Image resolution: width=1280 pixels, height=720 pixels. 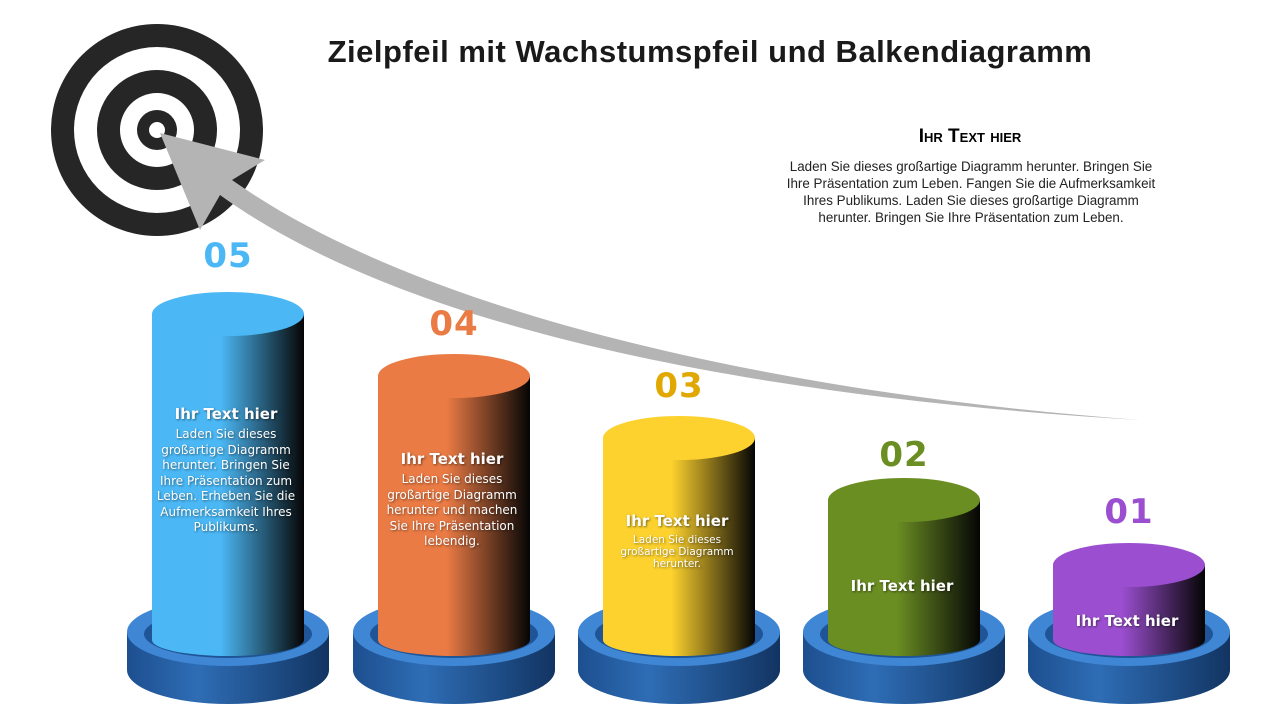 I want to click on side-heading: Ihr Text hier, so click(x=970, y=136).